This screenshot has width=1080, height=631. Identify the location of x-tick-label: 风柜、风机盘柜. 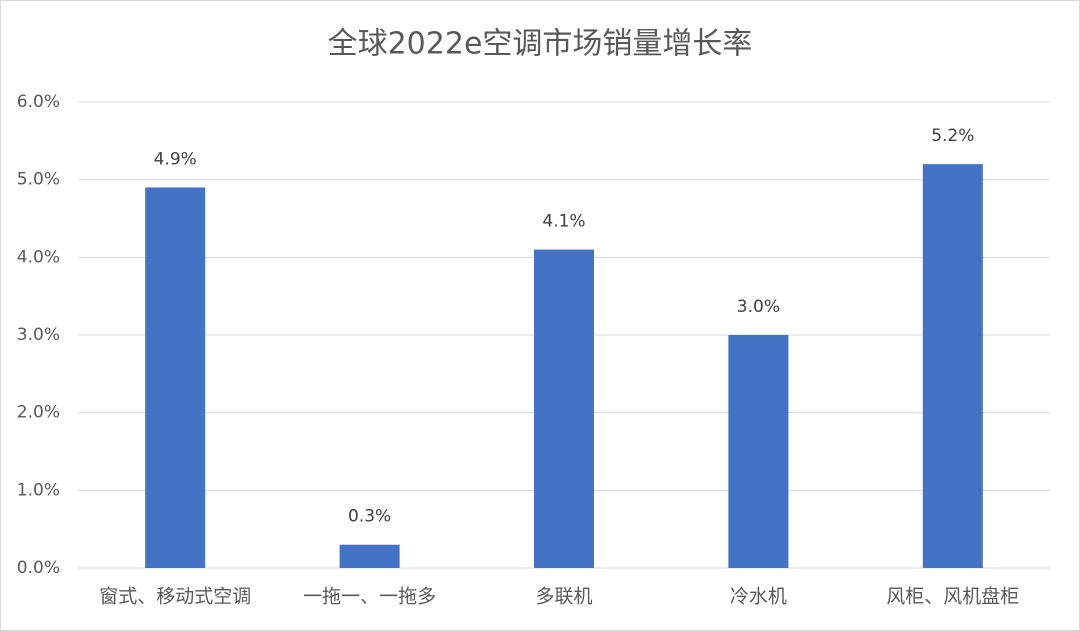
(952, 597).